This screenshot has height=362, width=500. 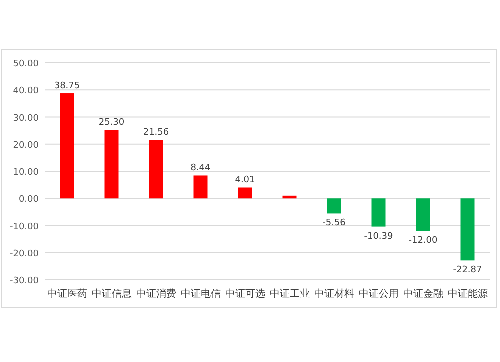 I want to click on y-tick-label: 20.00, so click(x=26, y=145).